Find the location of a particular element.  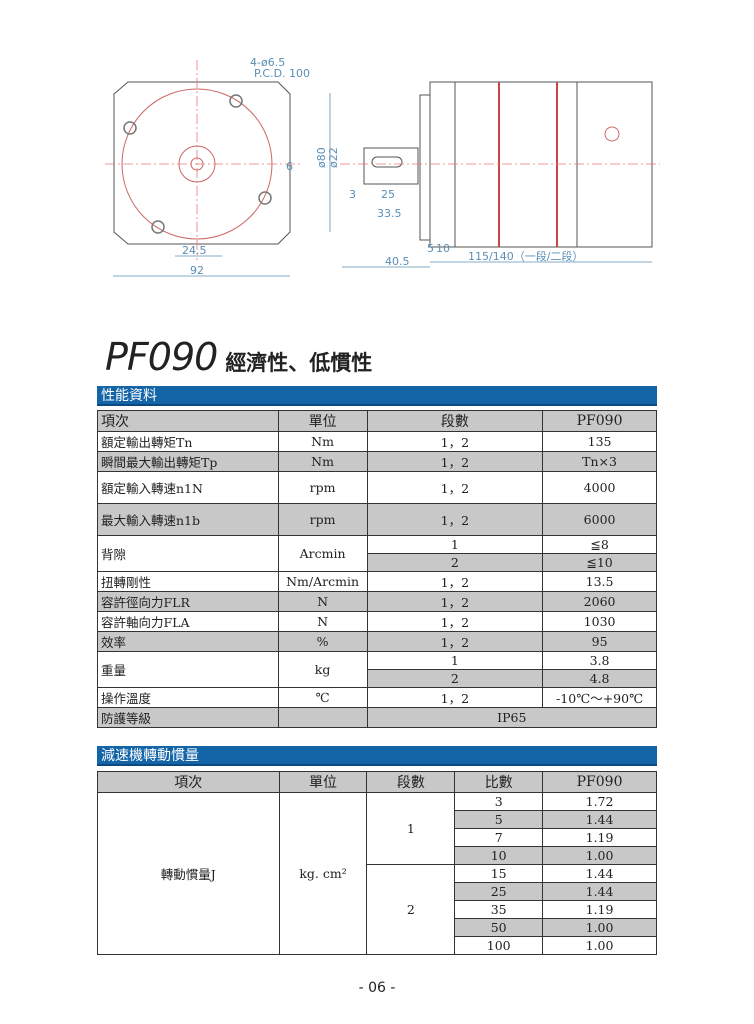

table-row: 防護等級 IP65 is located at coordinates (377, 717).